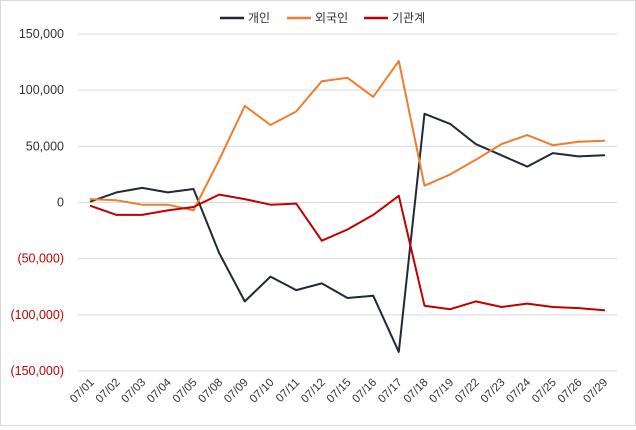 Image resolution: width=636 pixels, height=430 pixels. Describe the element at coordinates (82, 391) in the screenshot. I see `x-tick-label: 07/01` at that location.